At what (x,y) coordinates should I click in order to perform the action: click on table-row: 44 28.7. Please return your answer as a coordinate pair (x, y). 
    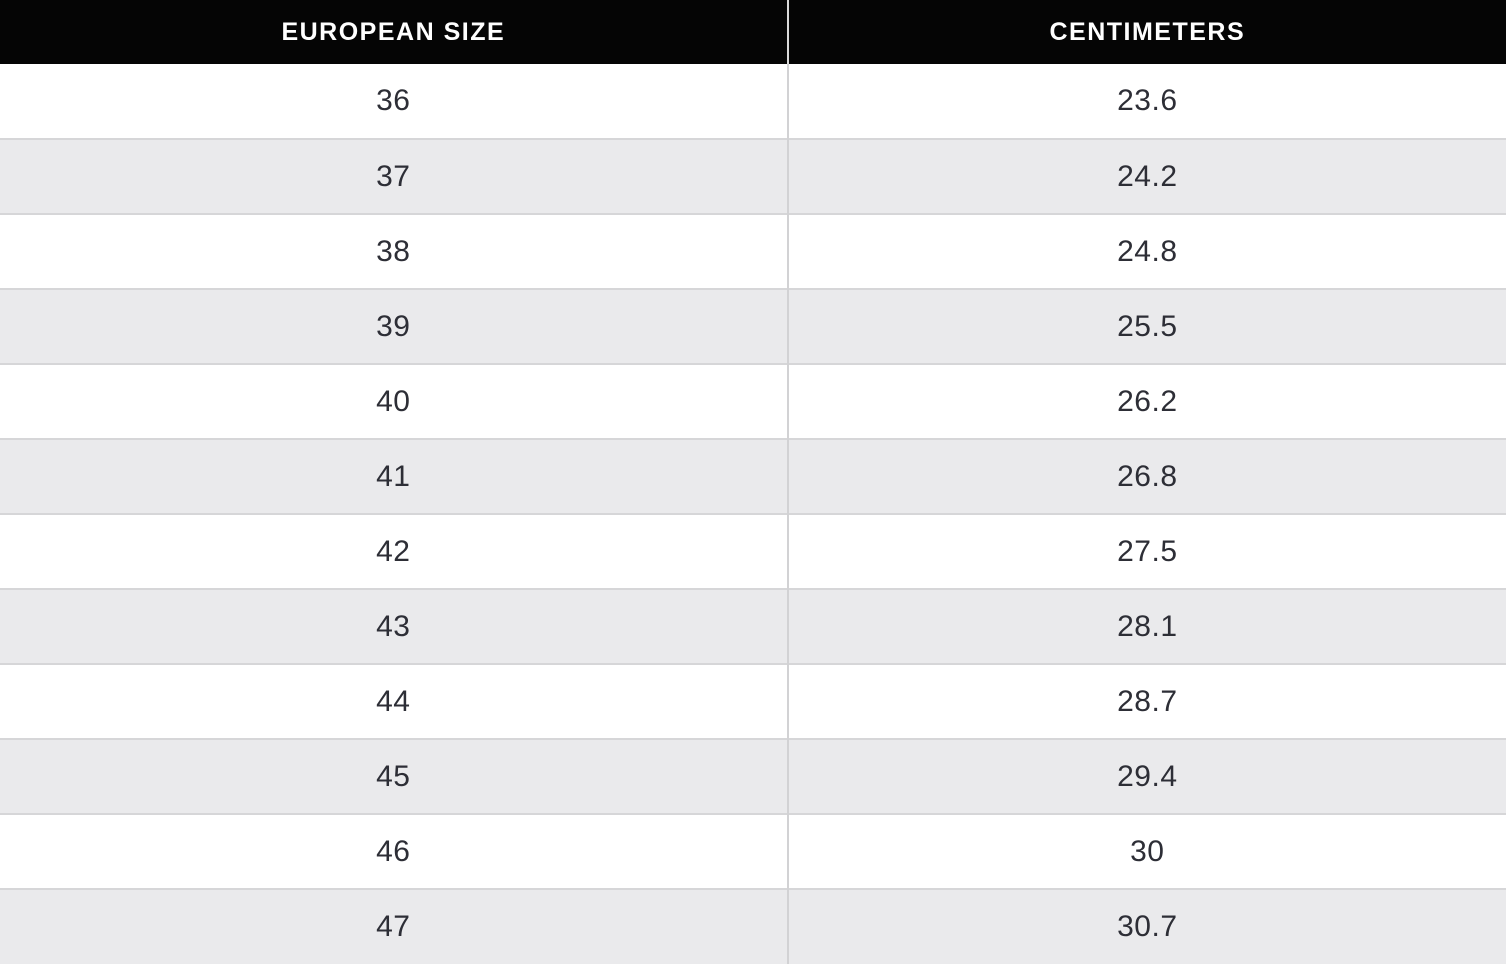
    Looking at the image, I should click on (753, 701).